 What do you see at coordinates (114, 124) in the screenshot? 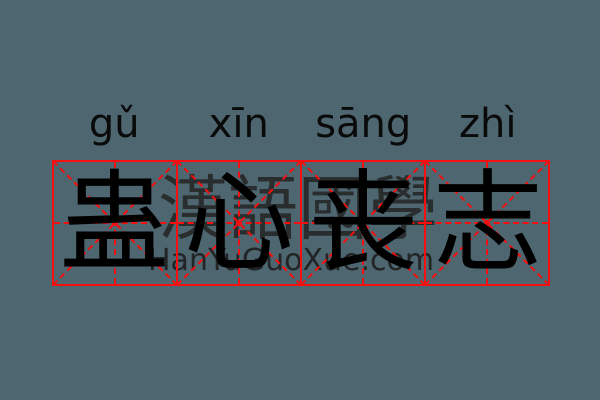
I see `pinyin-syllable-1: gǔ` at bounding box center [114, 124].